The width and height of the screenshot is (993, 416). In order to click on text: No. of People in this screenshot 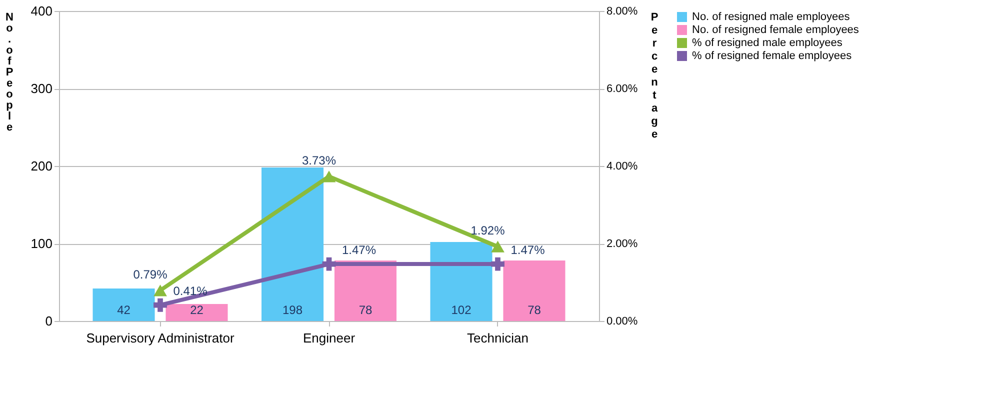, I will do `click(10, 73)`.